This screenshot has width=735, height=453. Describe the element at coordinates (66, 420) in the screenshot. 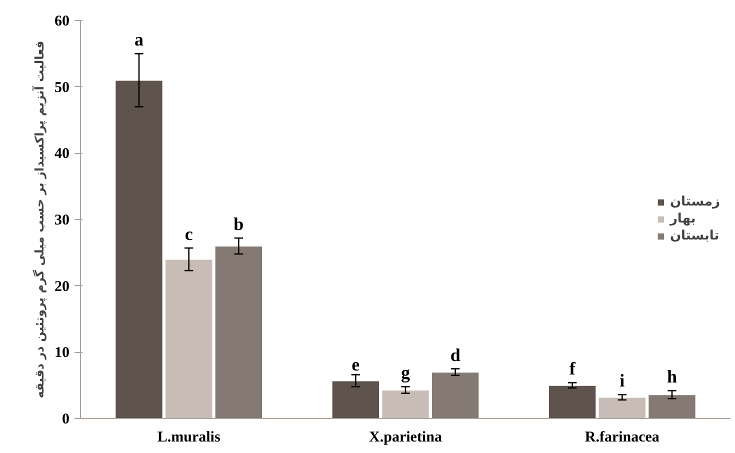

I see `y-tick-label: 0` at that location.